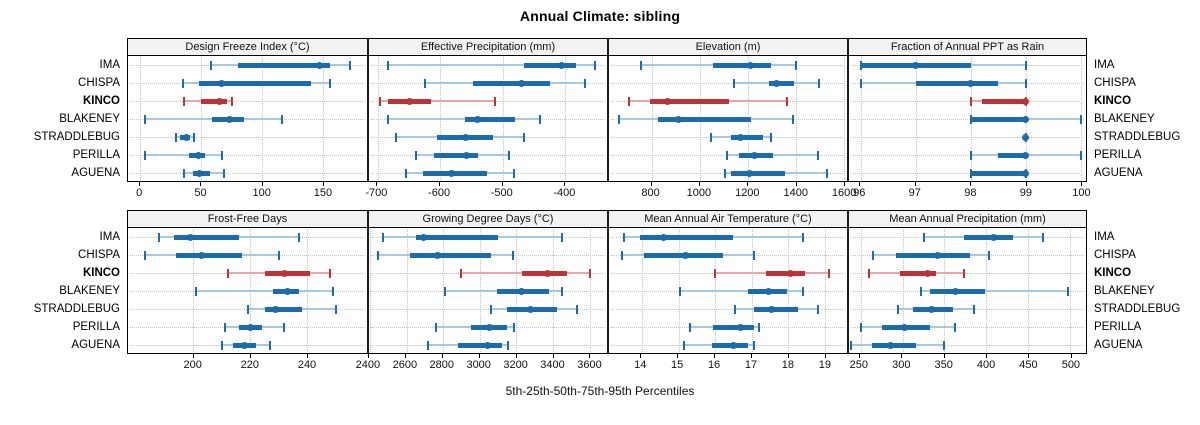  What do you see at coordinates (96, 155) in the screenshot?
I see `site-label-left: PERILLA` at bounding box center [96, 155].